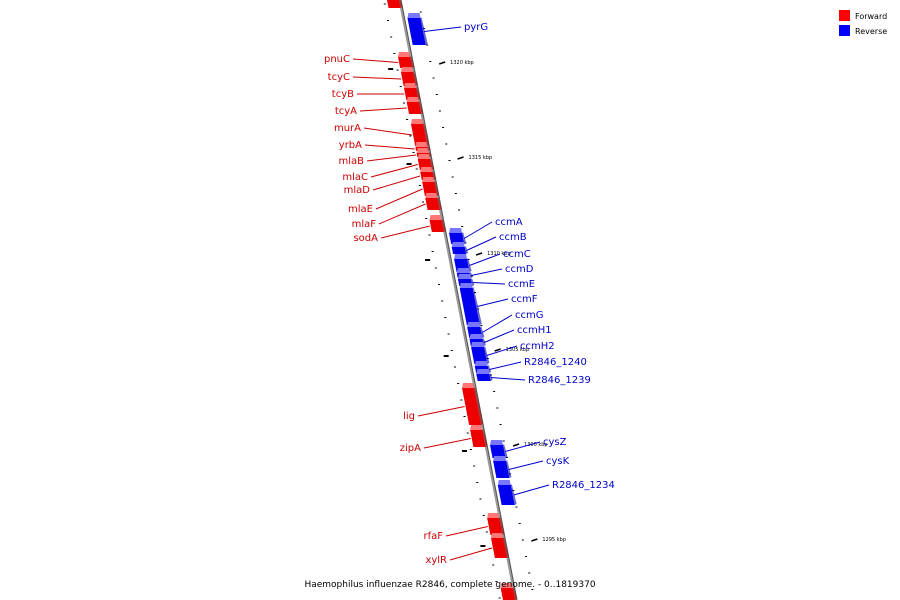  I want to click on gene-pnuc, so click(406, 60).